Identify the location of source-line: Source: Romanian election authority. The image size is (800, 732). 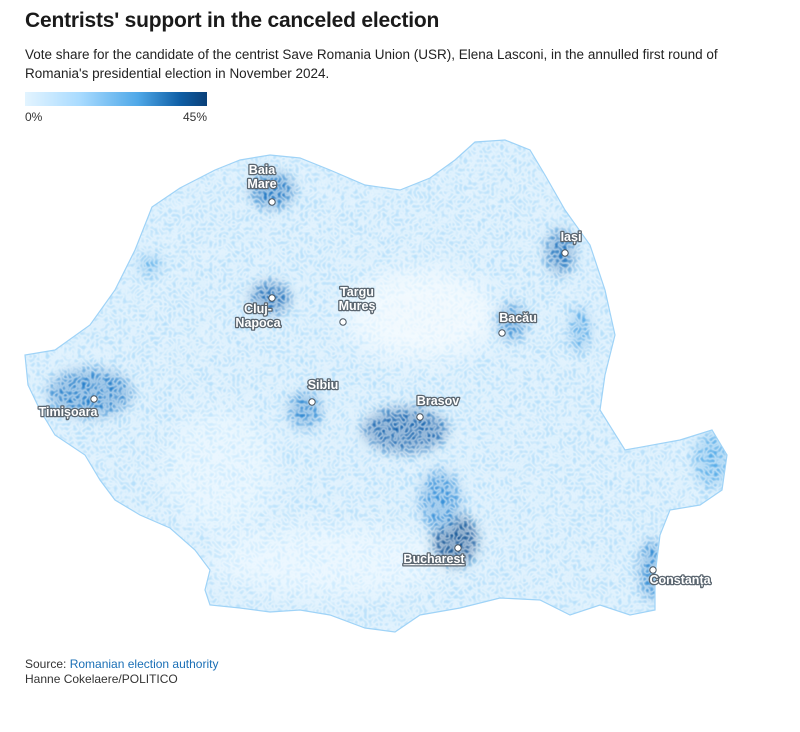
(121, 664).